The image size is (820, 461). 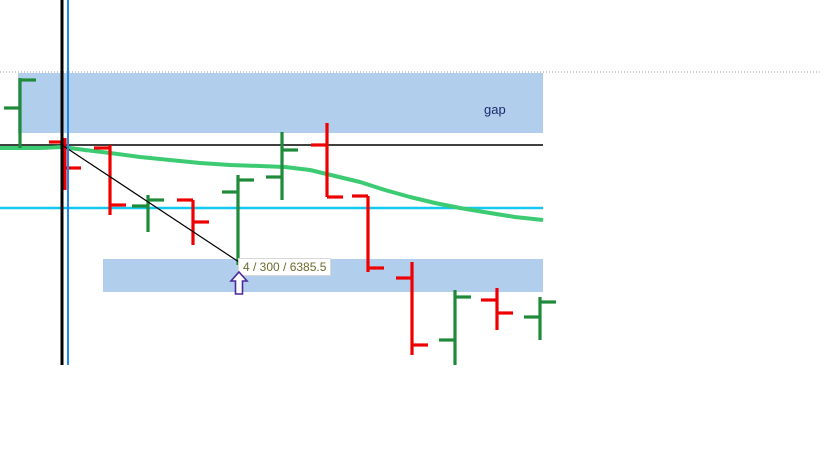 I want to click on descending-trendline, so click(x=155, y=206).